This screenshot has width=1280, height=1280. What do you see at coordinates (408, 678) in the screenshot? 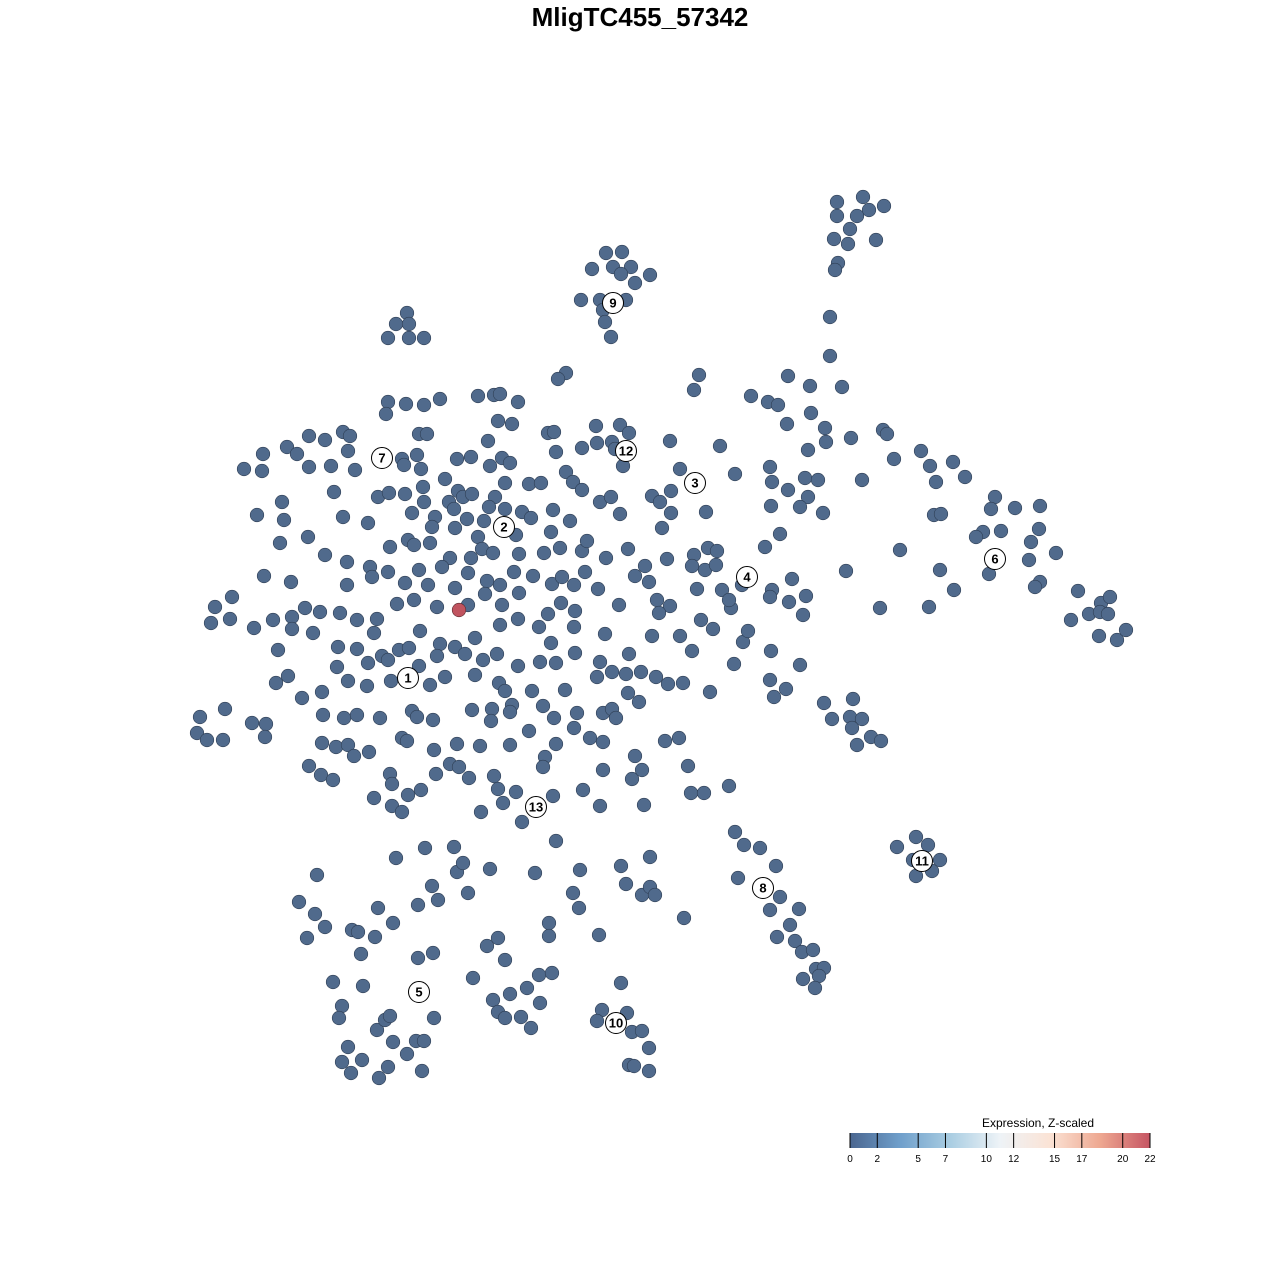
I see `cluster-label: 1` at bounding box center [408, 678].